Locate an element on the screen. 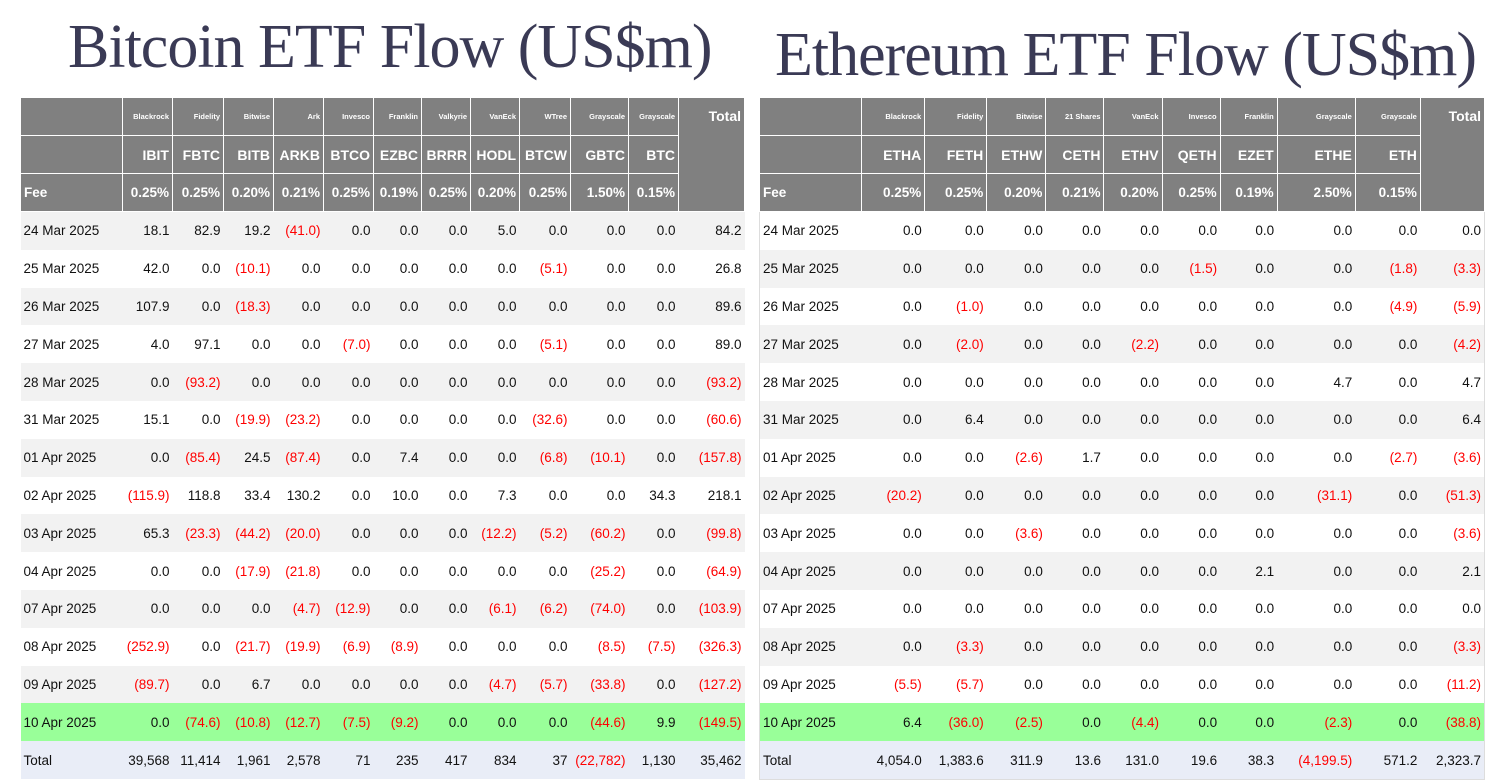 Image resolution: width=1496 pixels, height=781 pixels. row-date: 02 Apr 2025 is located at coordinates (60, 495).